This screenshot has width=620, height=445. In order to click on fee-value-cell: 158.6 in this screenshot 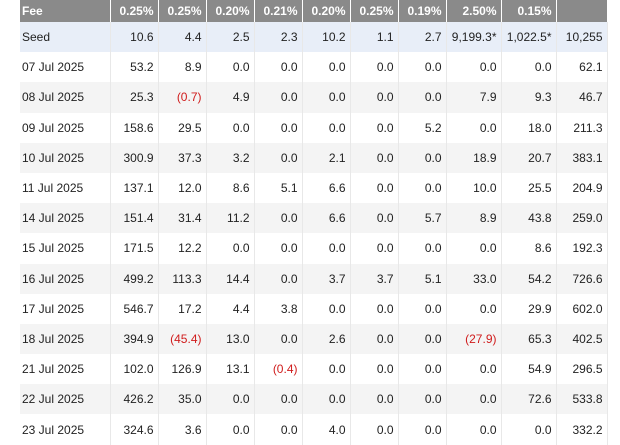, I will do `click(134, 127)`.